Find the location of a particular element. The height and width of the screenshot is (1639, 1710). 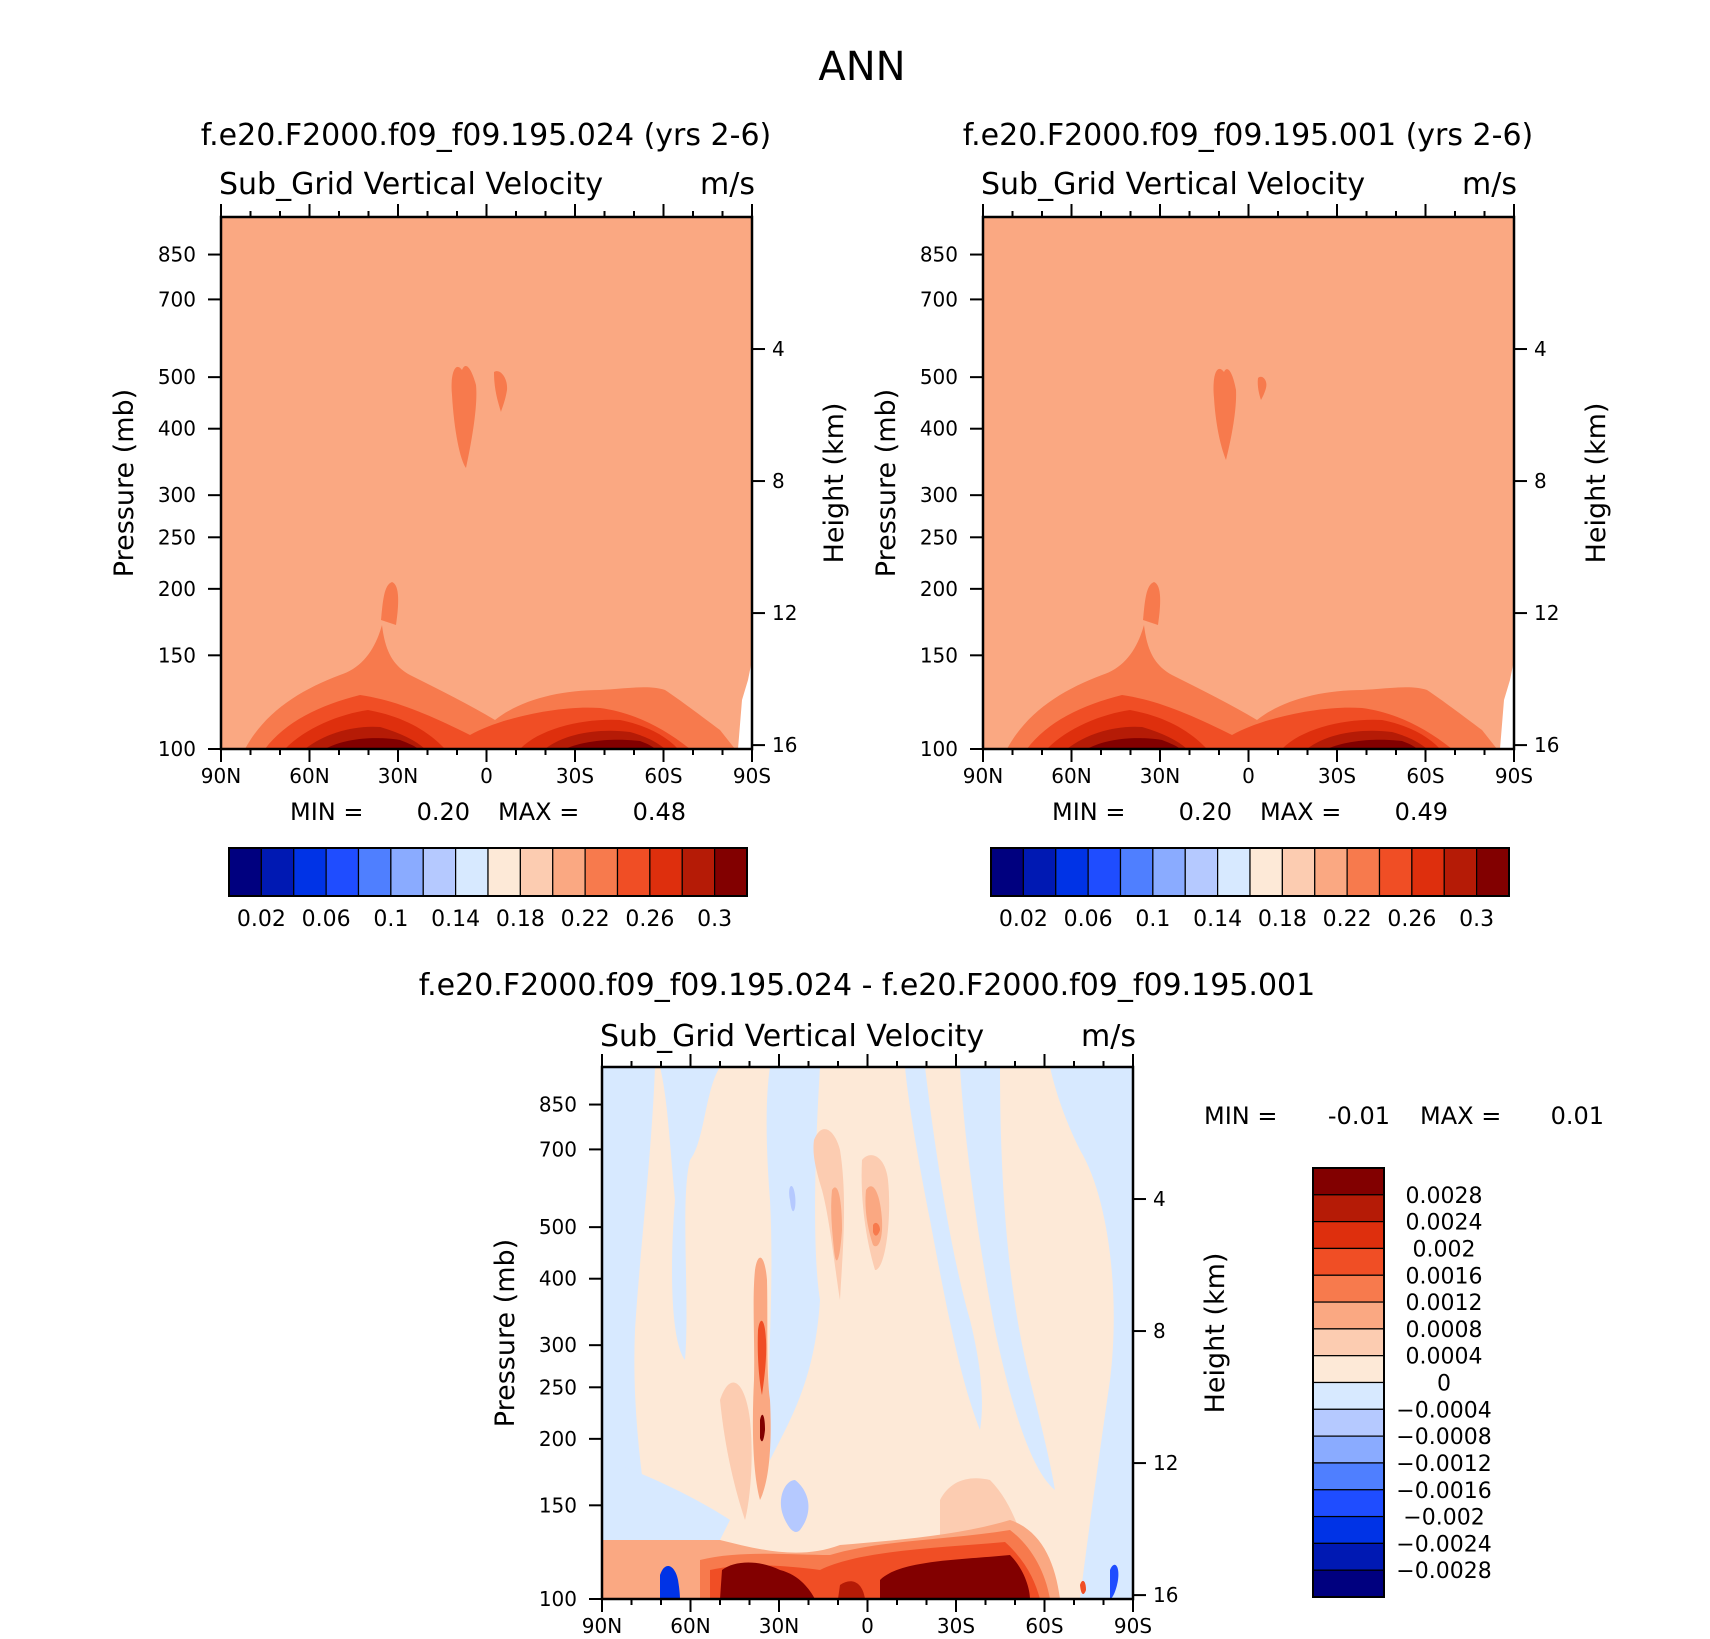

panel-bottom-ylabel-right: Height (km) is located at coordinates (1215, 1333).